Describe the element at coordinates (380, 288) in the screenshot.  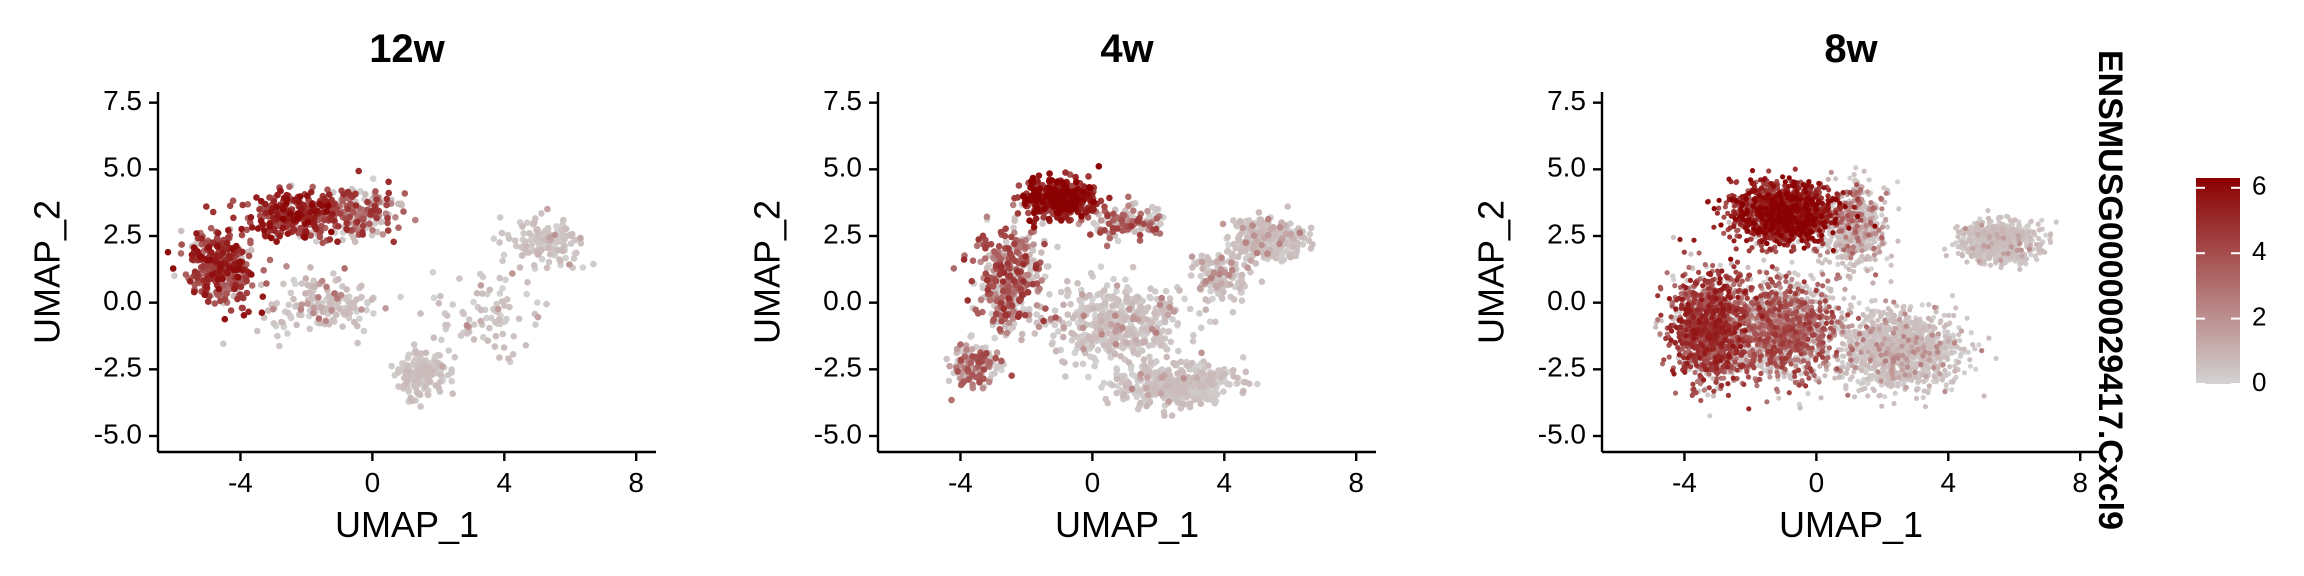
I see `points` at that location.